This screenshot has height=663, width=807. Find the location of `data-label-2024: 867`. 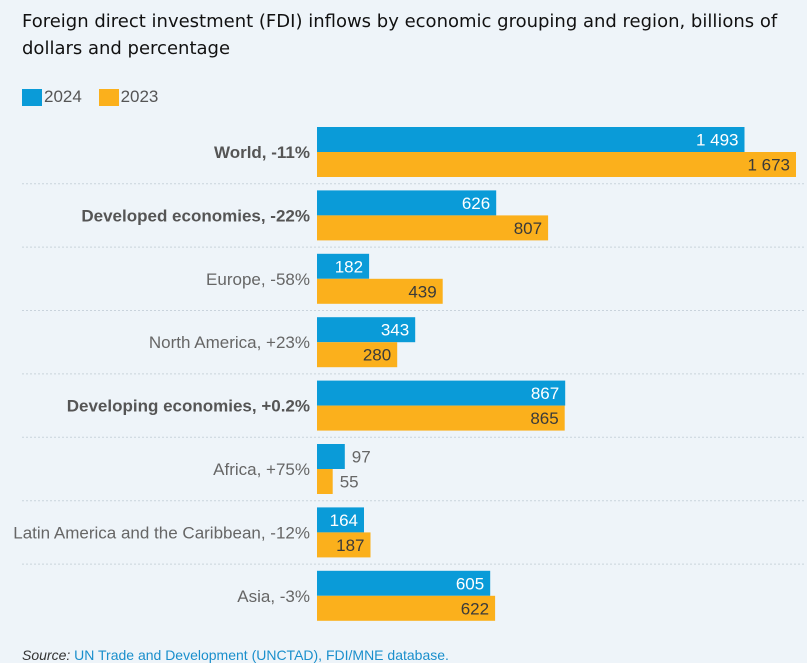

data-label-2024: 867 is located at coordinates (545, 393).